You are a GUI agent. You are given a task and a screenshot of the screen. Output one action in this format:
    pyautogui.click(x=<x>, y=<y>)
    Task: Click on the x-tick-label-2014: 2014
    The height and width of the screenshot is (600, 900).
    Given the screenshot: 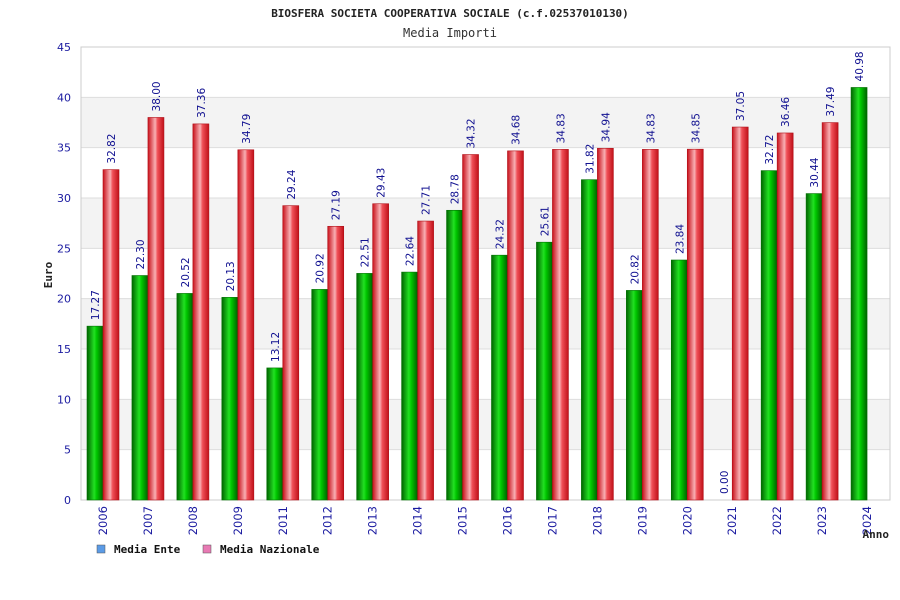 What is the action you would take?
    pyautogui.click(x=418, y=520)
    